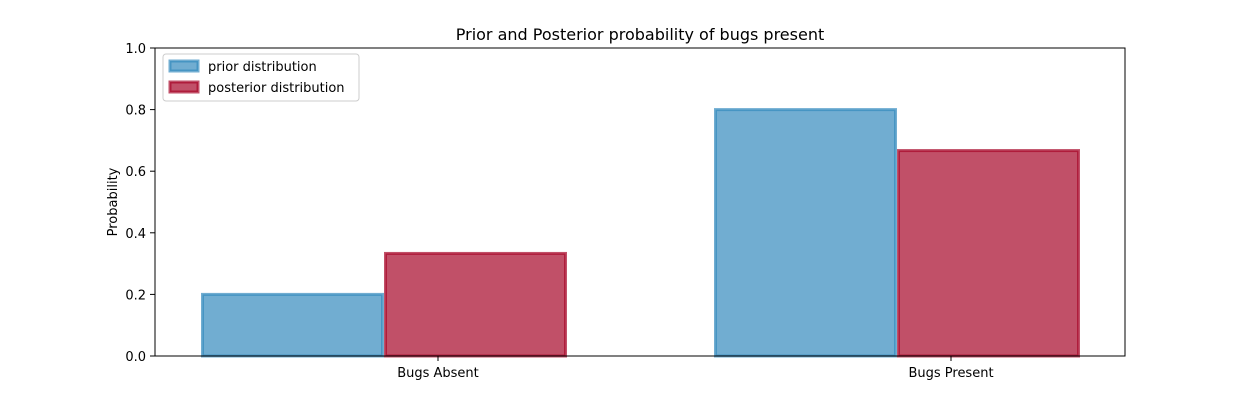 The width and height of the screenshot is (1250, 400). Describe the element at coordinates (438, 373) in the screenshot. I see `x-tick-label: Bugs Absent` at that location.